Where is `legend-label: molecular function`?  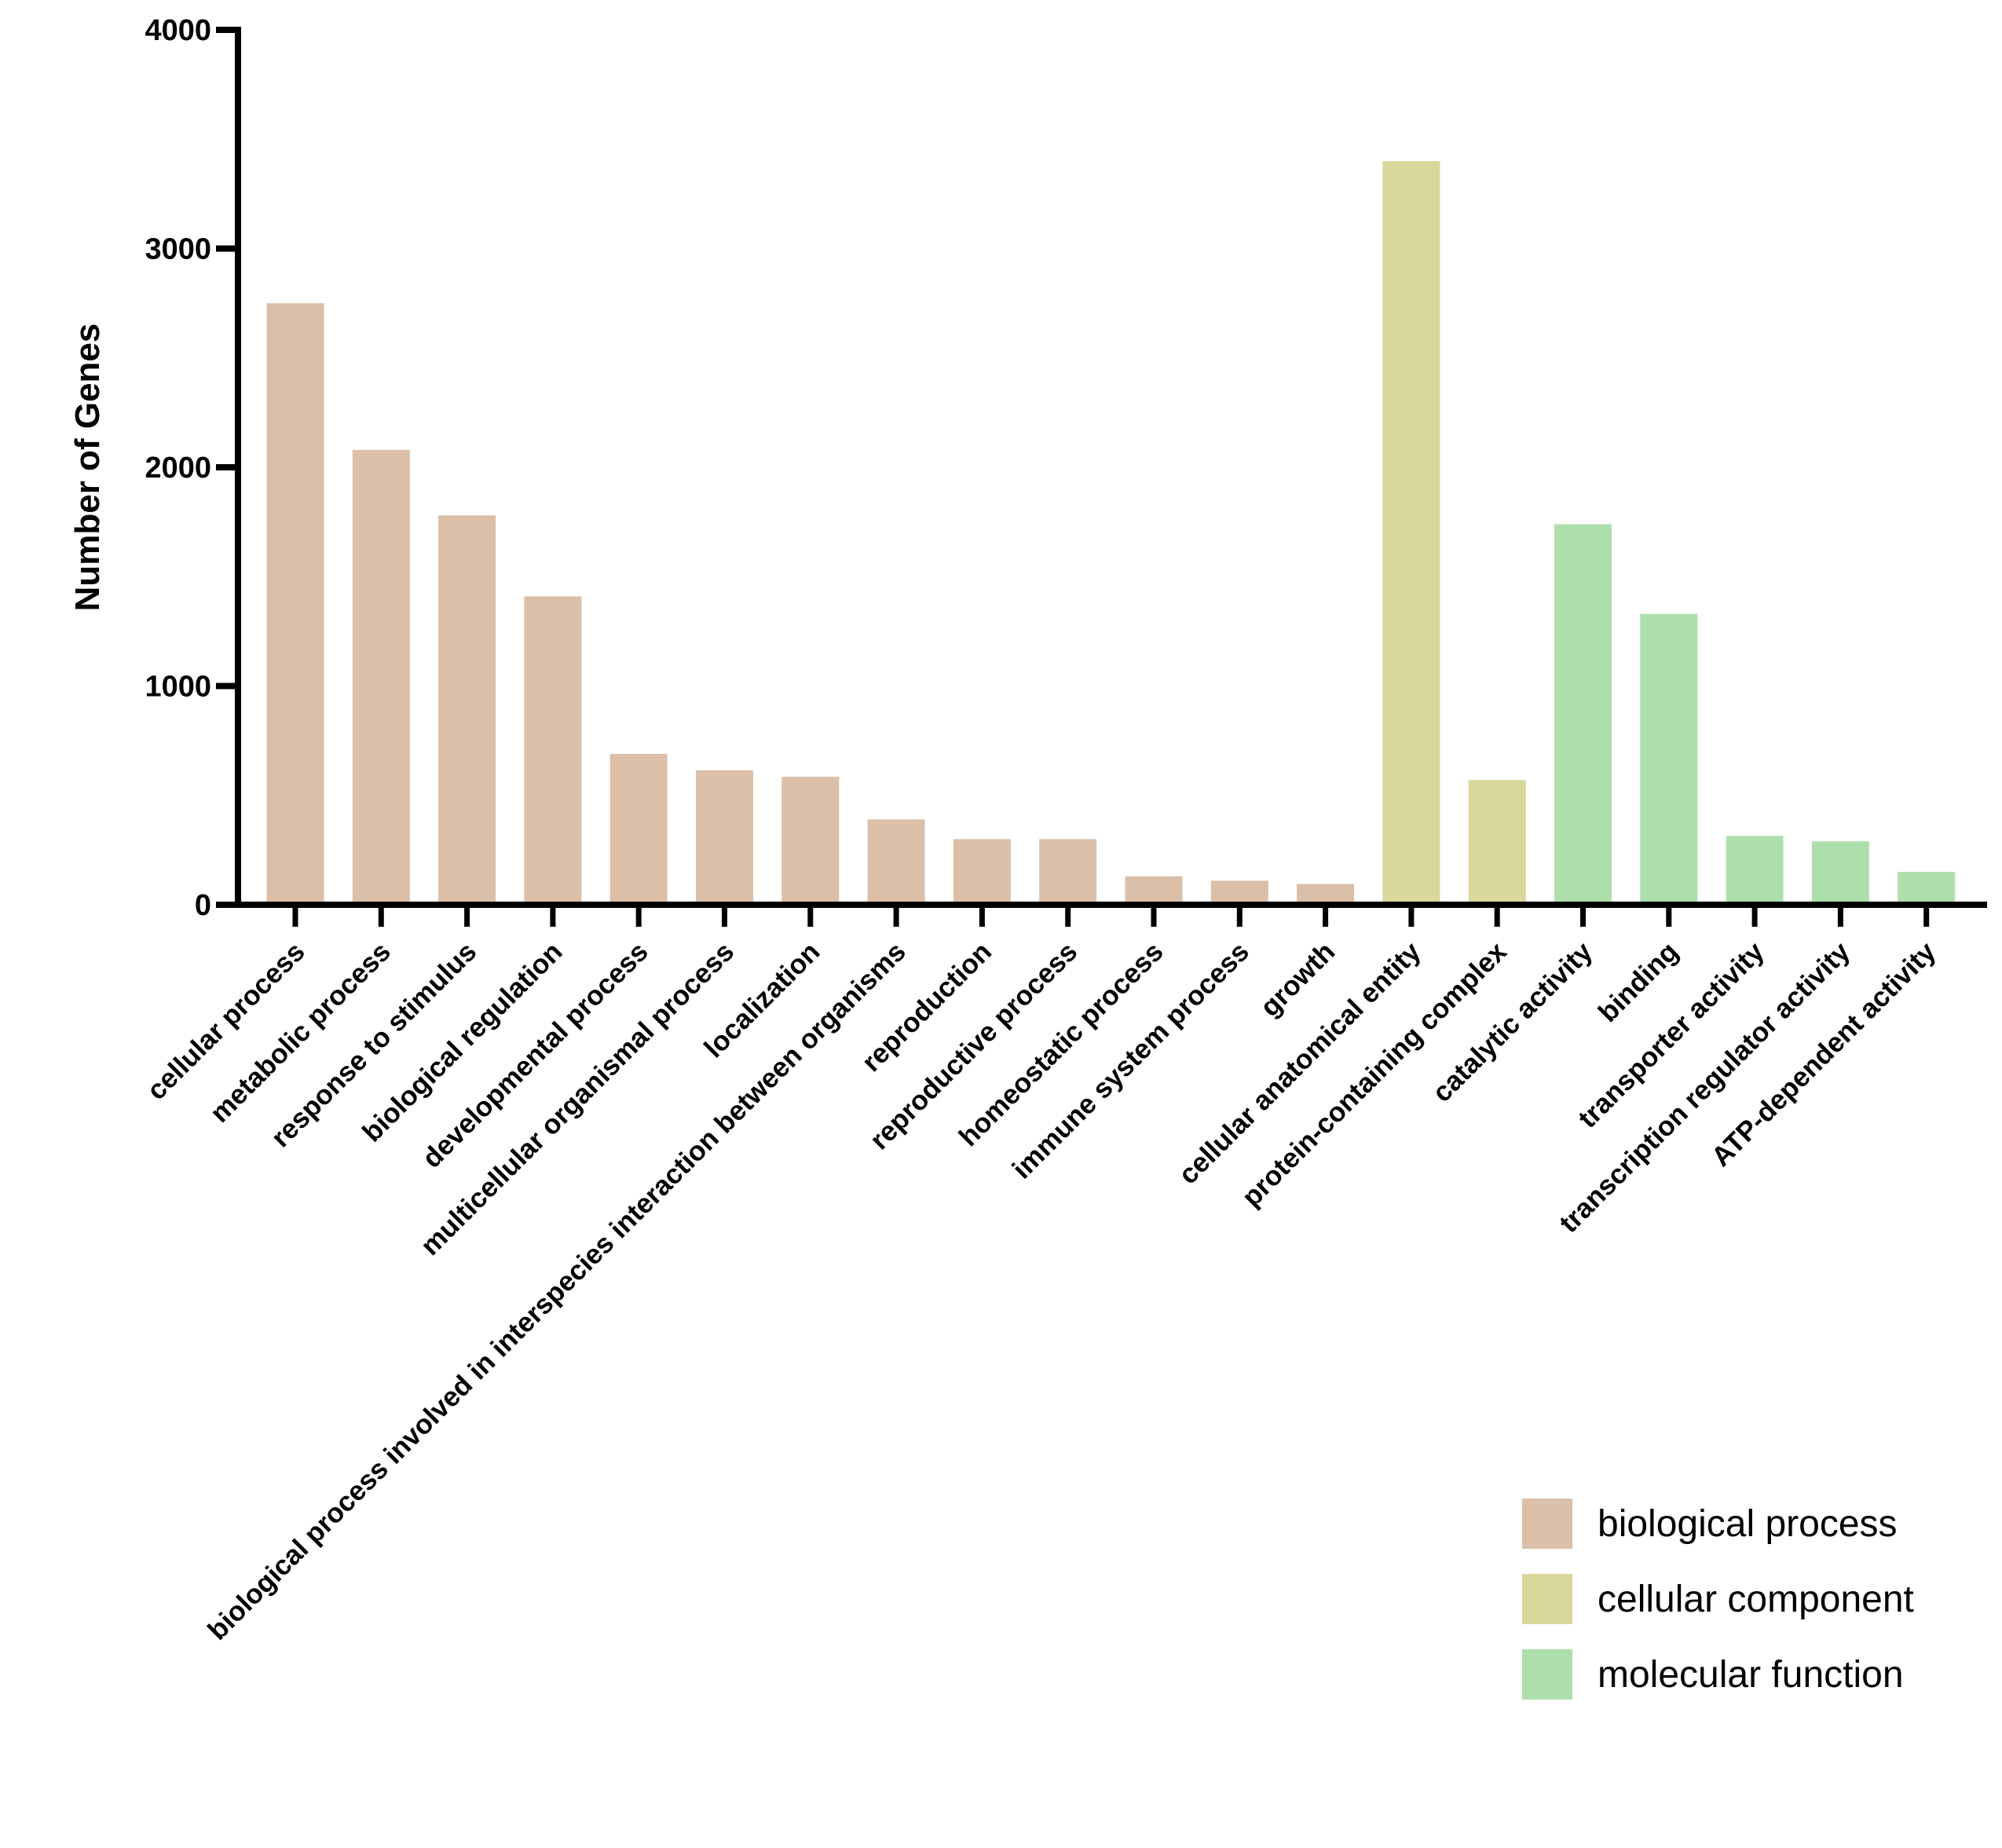
legend-label: molecular function is located at coordinates (1751, 1675).